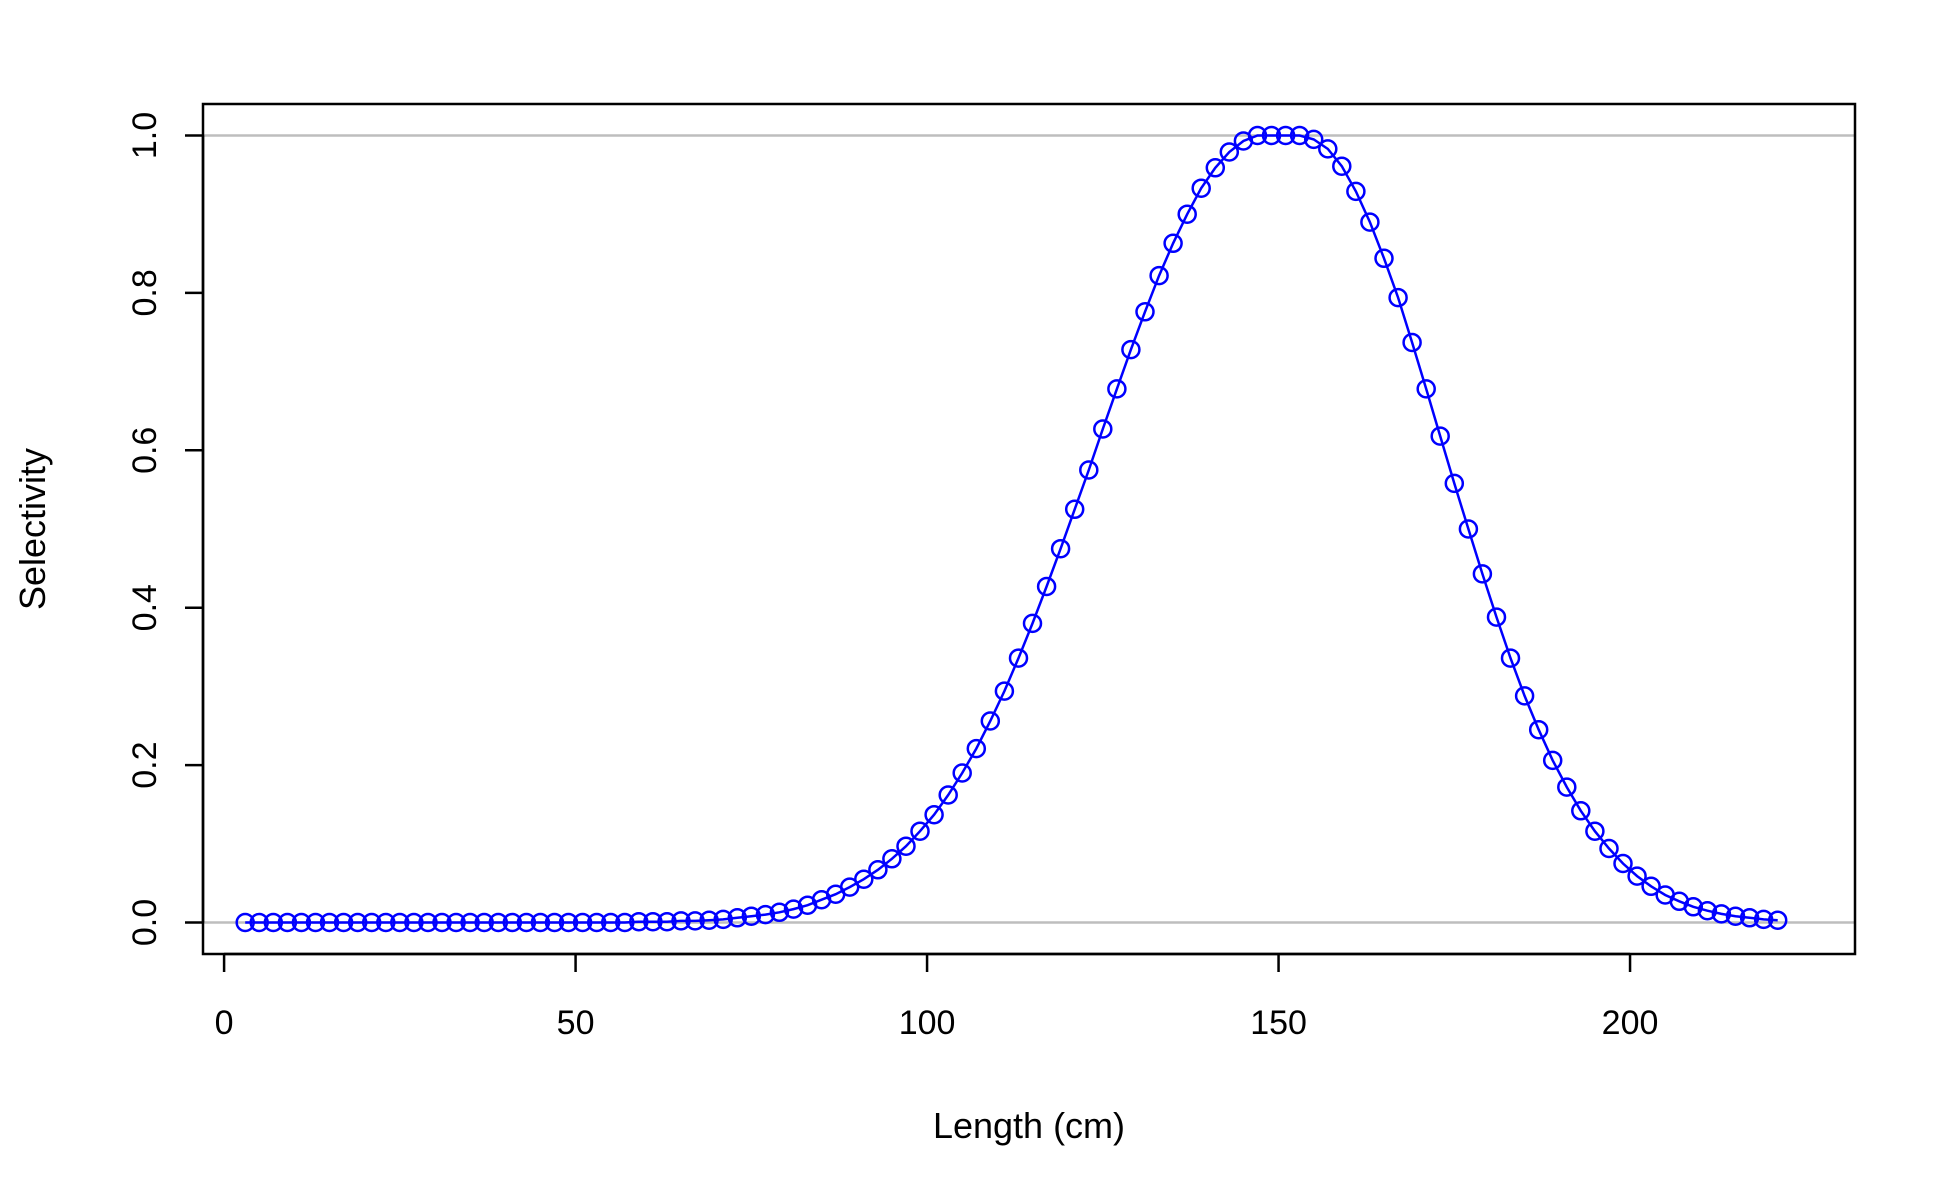 The height and width of the screenshot is (1200, 1950). Describe the element at coordinates (145, 607) in the screenshot. I see `y-tick-label: 0.4` at that location.